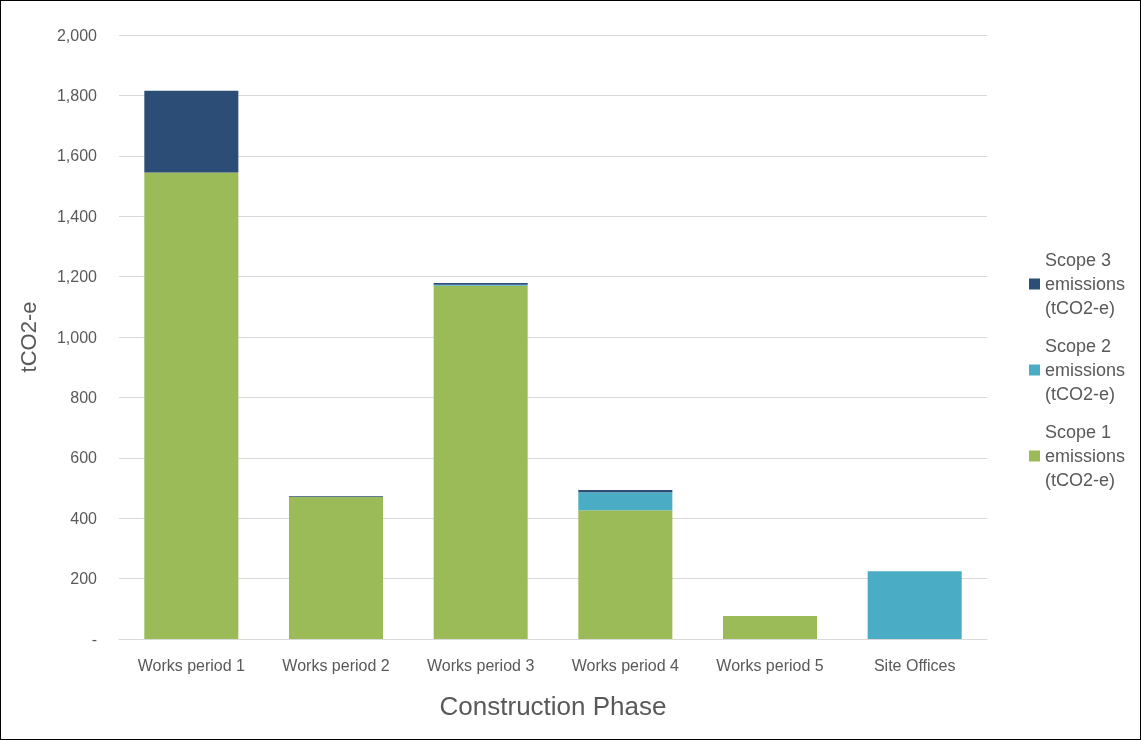 The width and height of the screenshot is (1141, 740). I want to click on x-tick-label: Works period 3, so click(481, 665).